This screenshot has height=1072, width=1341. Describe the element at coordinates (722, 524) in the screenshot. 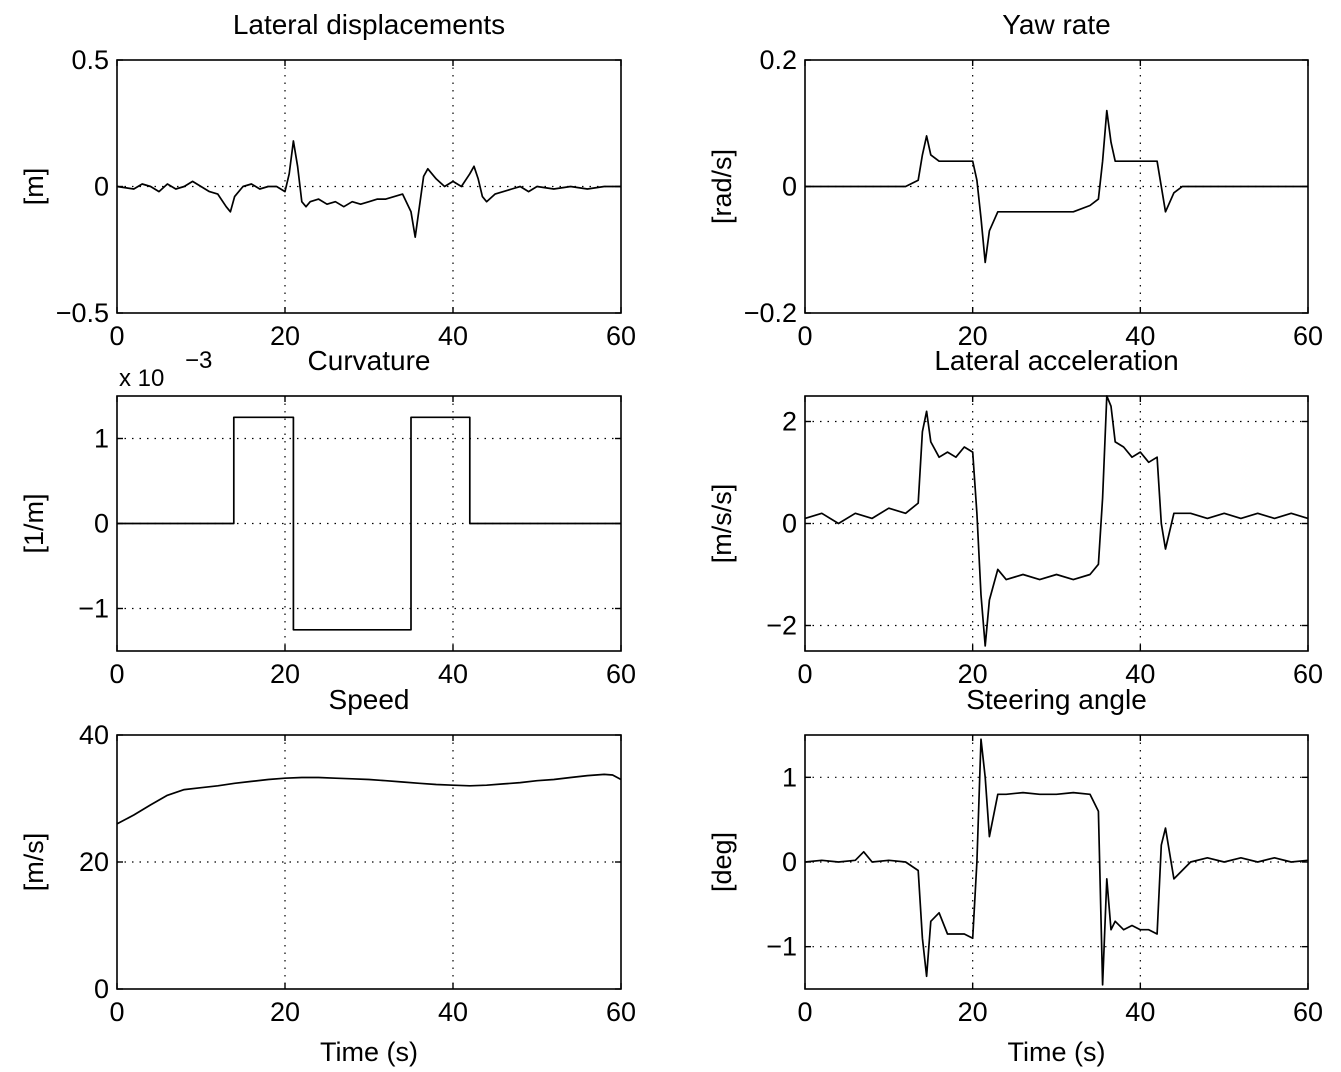

I see `lateral-acceleration-ylabel: [m/s/s]` at that location.